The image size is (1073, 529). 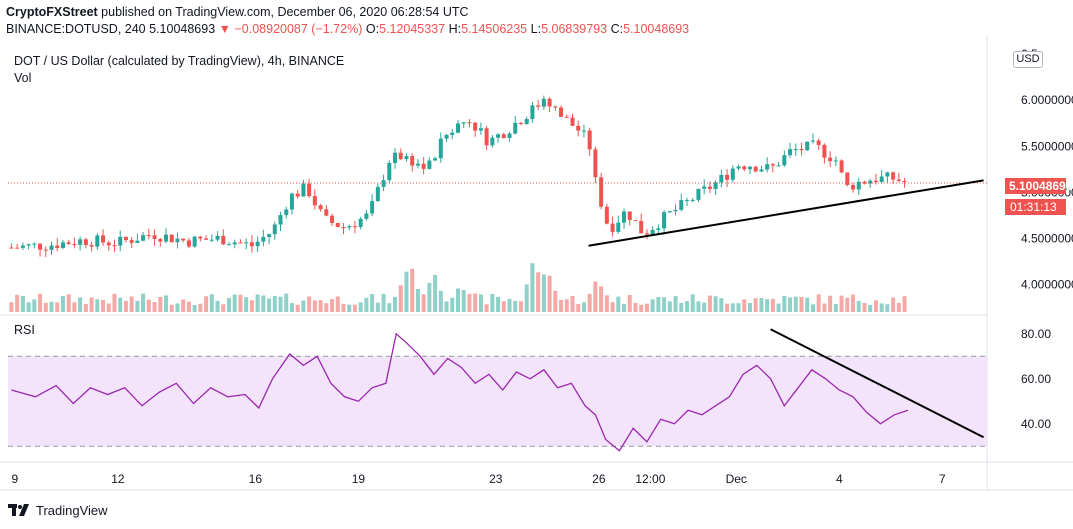 I want to click on price-tick-label: 5.50000000, so click(x=1047, y=146).